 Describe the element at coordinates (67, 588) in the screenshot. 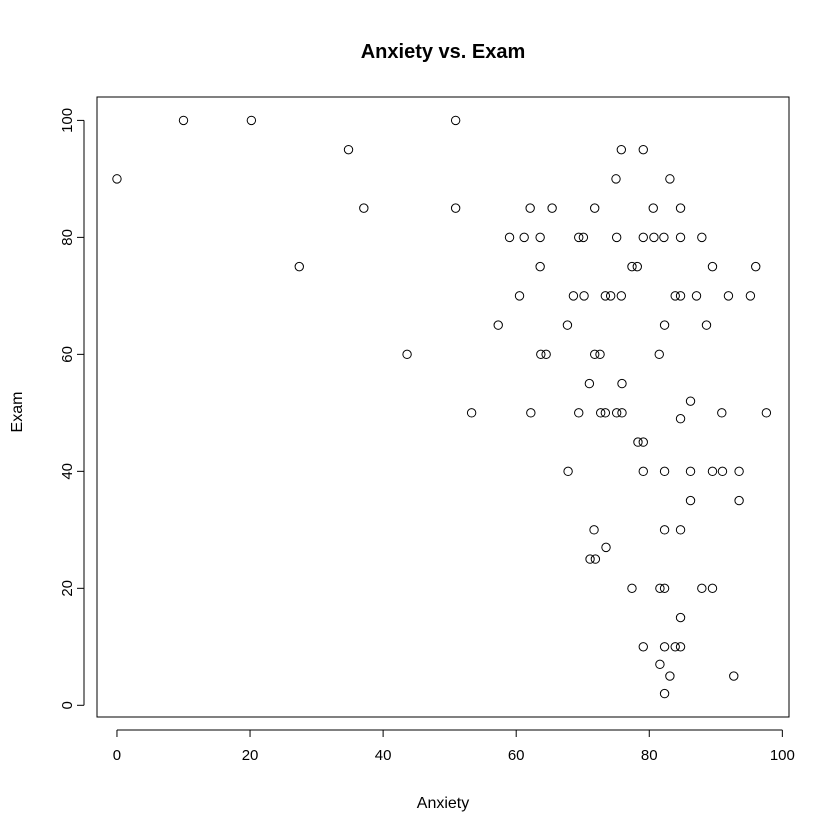

I see `y-tick-label: 20` at that location.